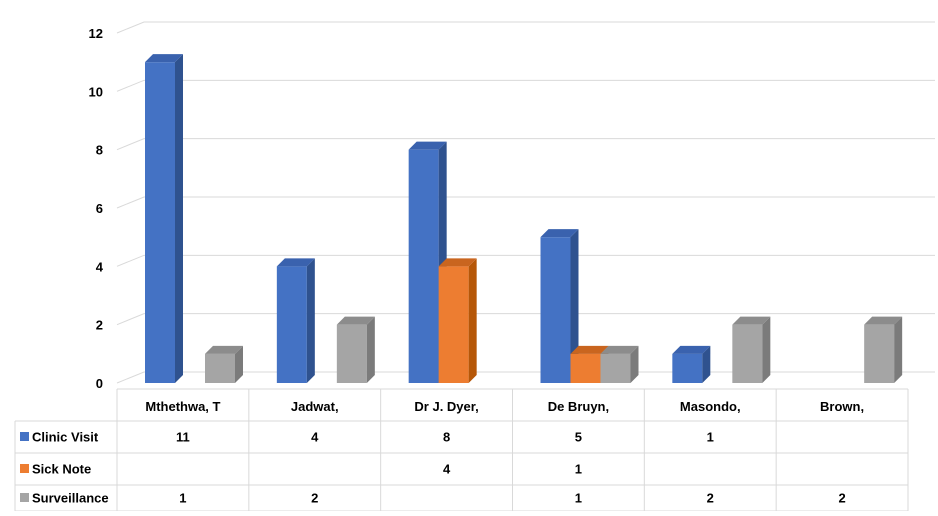  I want to click on x-category-label: De Bruyn,, so click(578, 406).